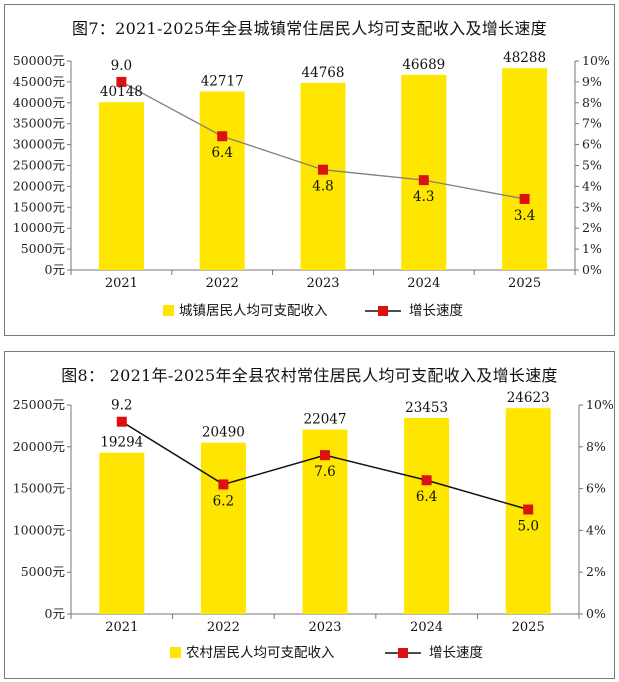 Image resolution: width=619 pixels, height=682 pixels. What do you see at coordinates (39, 60) in the screenshot?
I see `chart-1-y-tick-label: 50000元` at bounding box center [39, 60].